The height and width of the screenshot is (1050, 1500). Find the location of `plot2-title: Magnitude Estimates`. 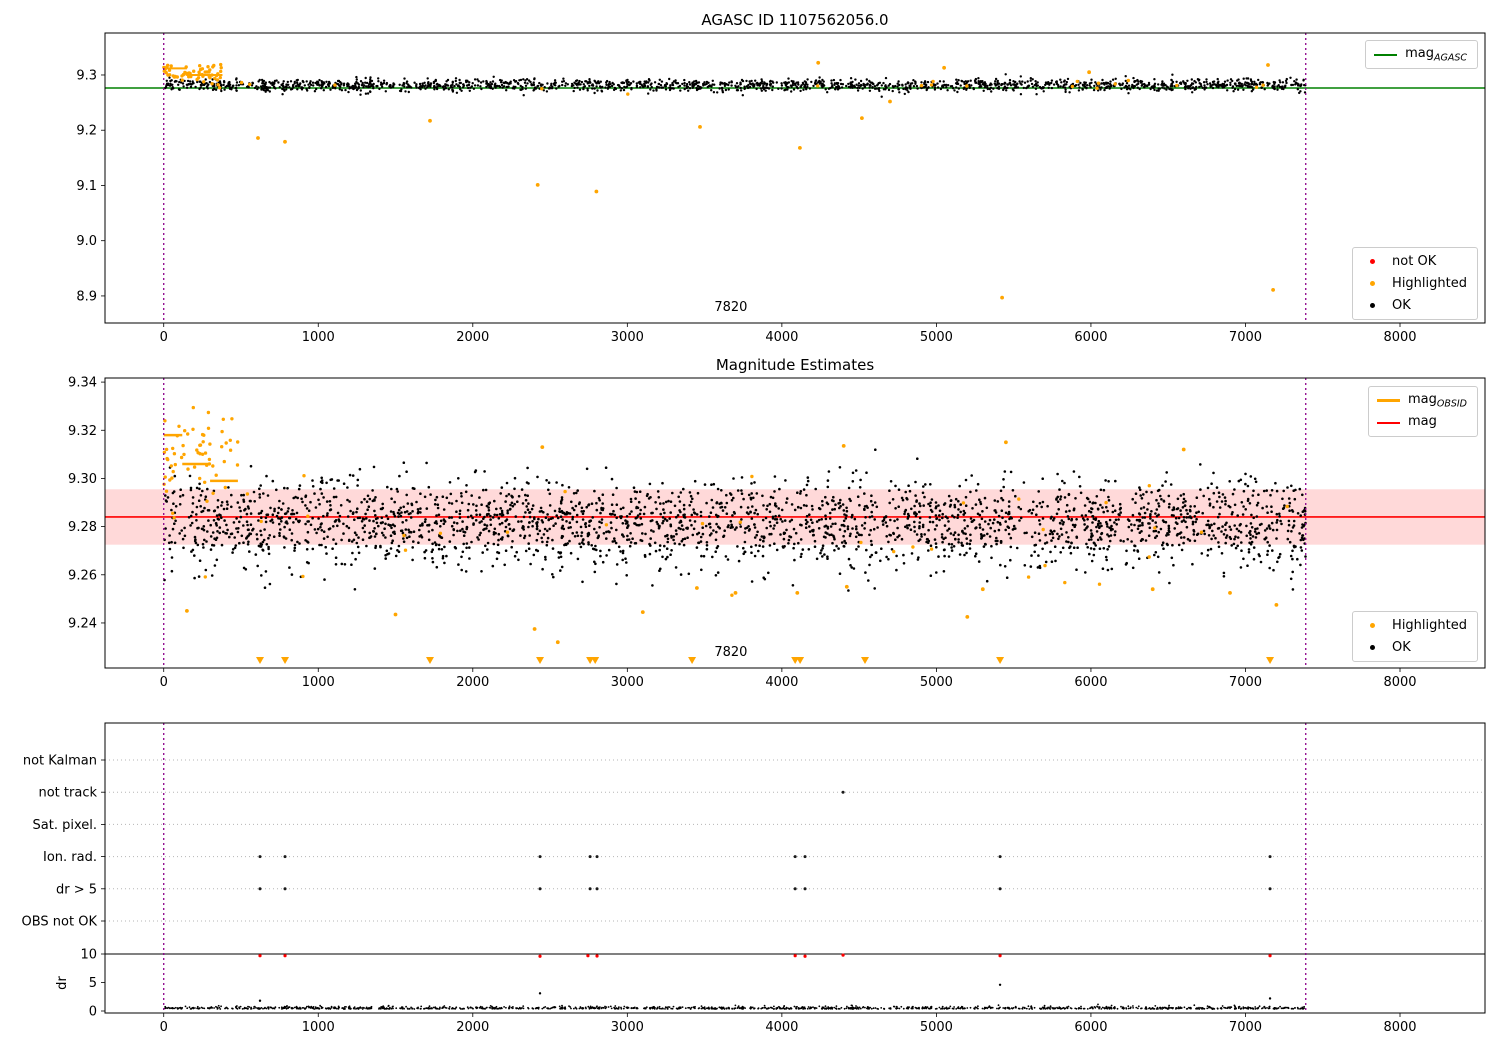

plot2-title: Magnitude Estimates is located at coordinates (795, 365).